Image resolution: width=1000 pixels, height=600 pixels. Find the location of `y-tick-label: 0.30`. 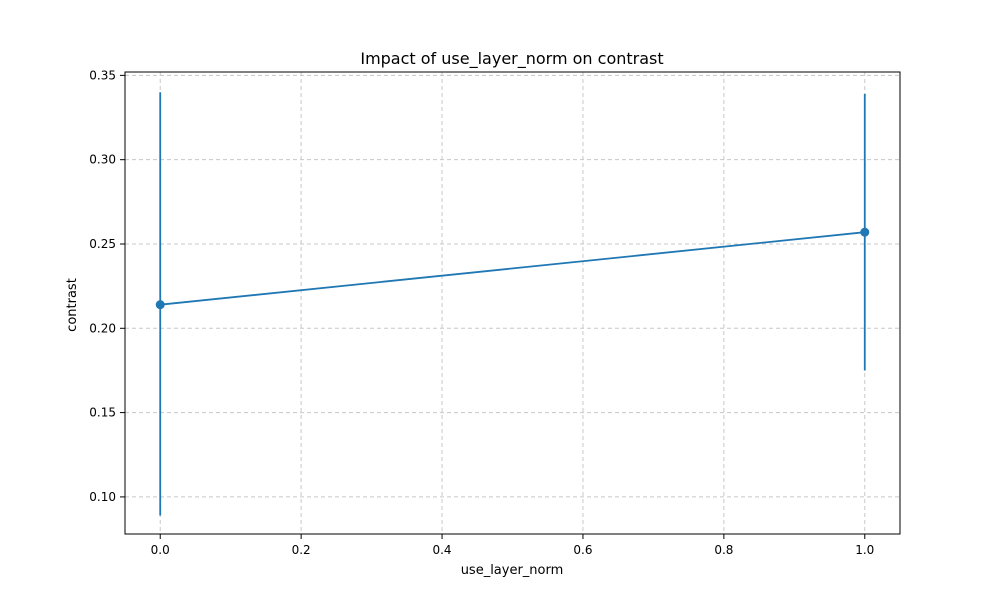

y-tick-label: 0.30 is located at coordinates (102, 160).